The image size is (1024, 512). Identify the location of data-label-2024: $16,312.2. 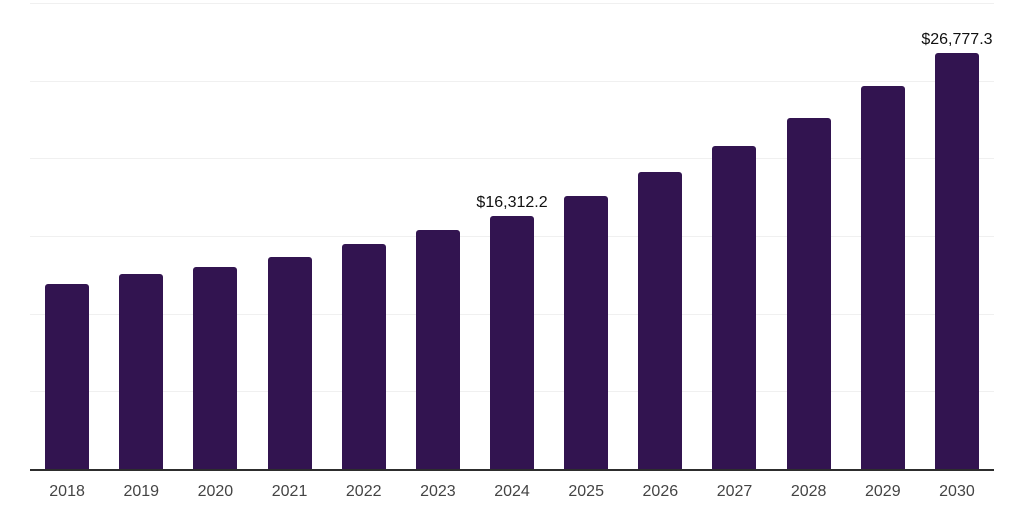
(512, 202).